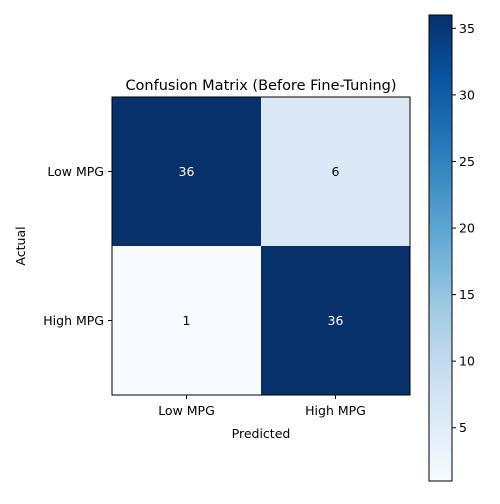 This screenshot has height=504, width=500. What do you see at coordinates (467, 228) in the screenshot?
I see `colorbar-tick-label: 20` at bounding box center [467, 228].